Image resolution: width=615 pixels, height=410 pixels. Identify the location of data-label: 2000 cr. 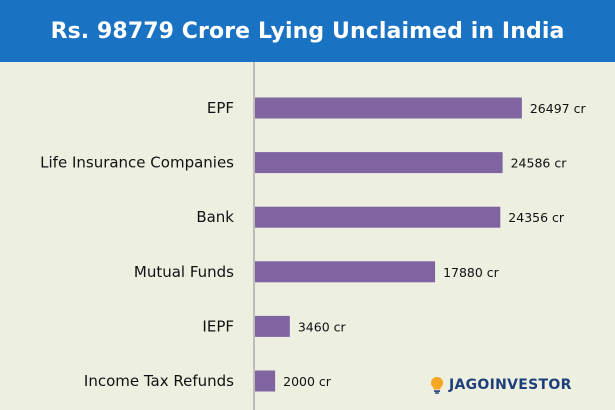
(307, 381).